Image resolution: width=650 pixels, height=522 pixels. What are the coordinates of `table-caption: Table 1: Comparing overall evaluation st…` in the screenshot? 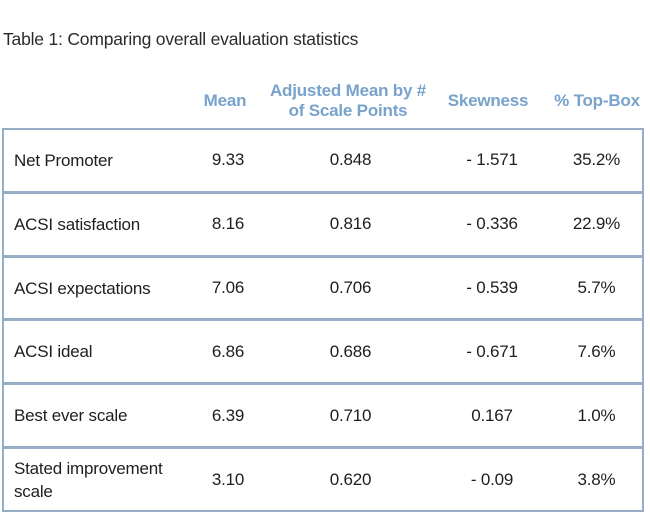 It's located at (181, 39).